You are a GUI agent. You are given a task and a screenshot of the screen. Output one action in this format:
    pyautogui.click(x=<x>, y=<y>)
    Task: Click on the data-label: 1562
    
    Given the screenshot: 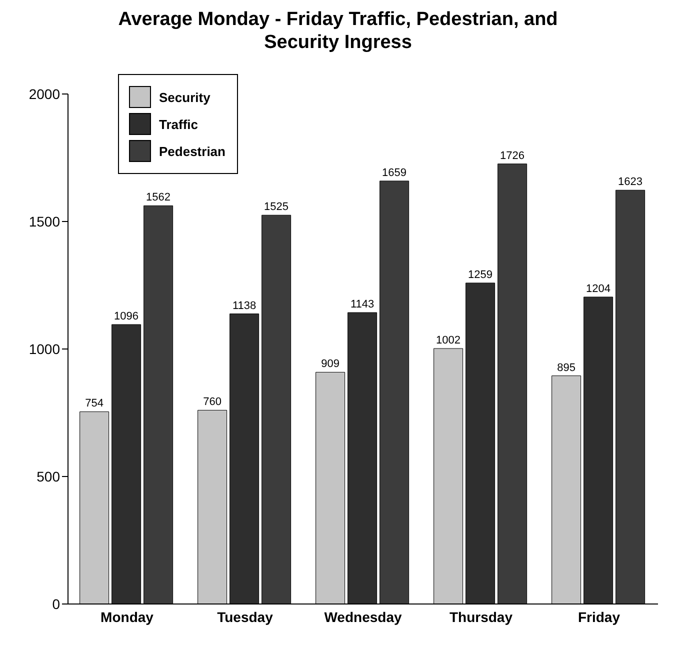 What is the action you would take?
    pyautogui.click(x=158, y=198)
    